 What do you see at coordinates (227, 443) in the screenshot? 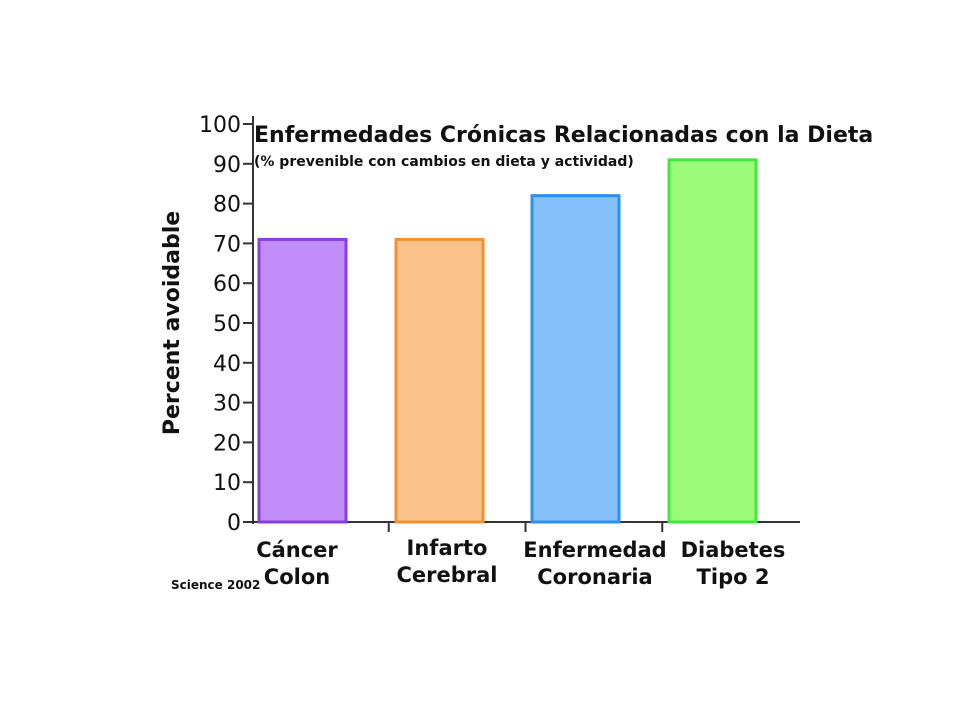
I see `y-tick-label: 20` at bounding box center [227, 443].